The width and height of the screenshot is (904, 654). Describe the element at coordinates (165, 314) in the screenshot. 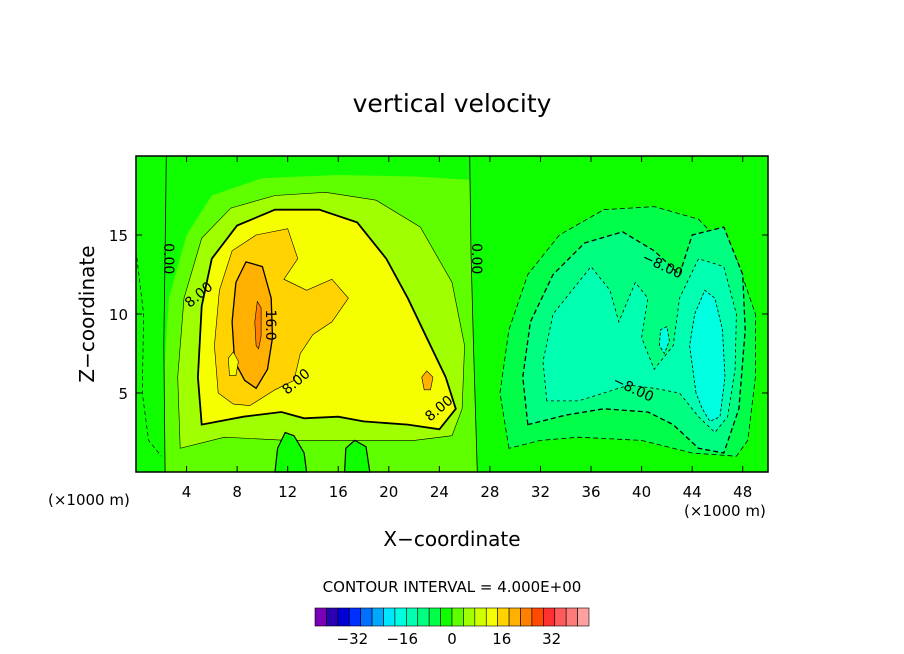

I see `zero-contour-left` at that location.